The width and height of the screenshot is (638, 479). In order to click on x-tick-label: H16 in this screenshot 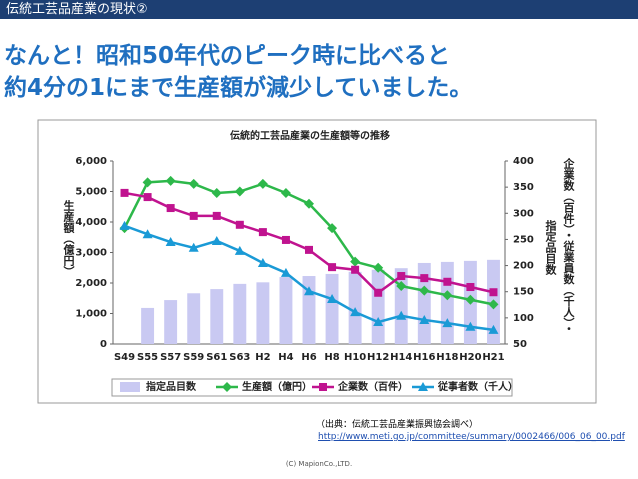, I will do `click(424, 357)`.